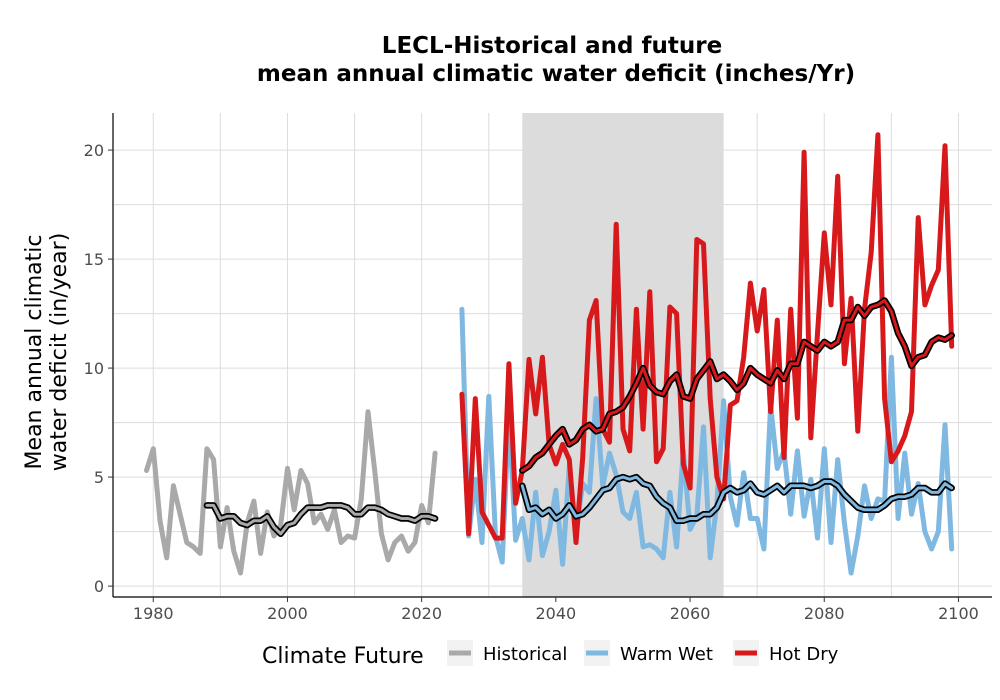  I want to click on y-axis-label-line1: Mean annual climatic, so click(34, 352).